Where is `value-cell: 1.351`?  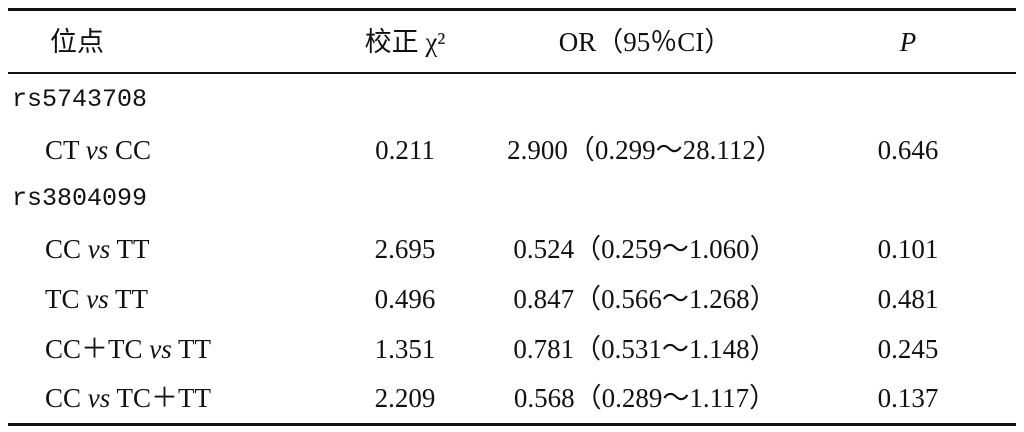 value-cell: 1.351 is located at coordinates (405, 348).